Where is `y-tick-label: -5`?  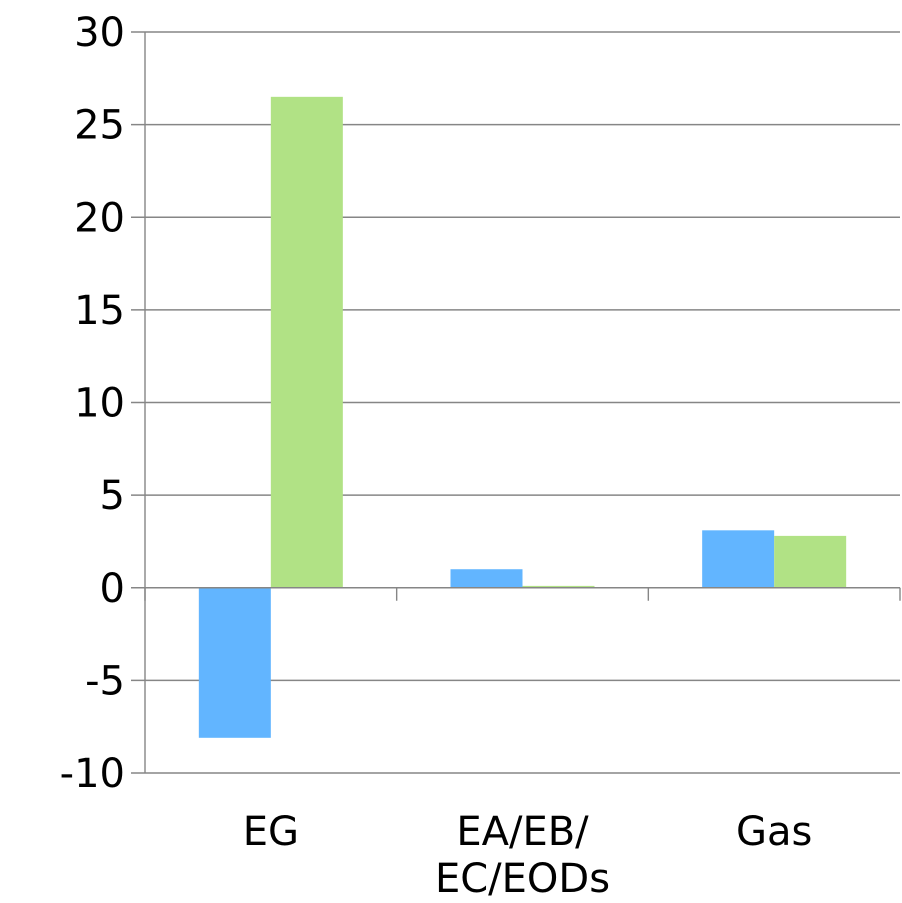
y-tick-label: -5 is located at coordinates (105, 681).